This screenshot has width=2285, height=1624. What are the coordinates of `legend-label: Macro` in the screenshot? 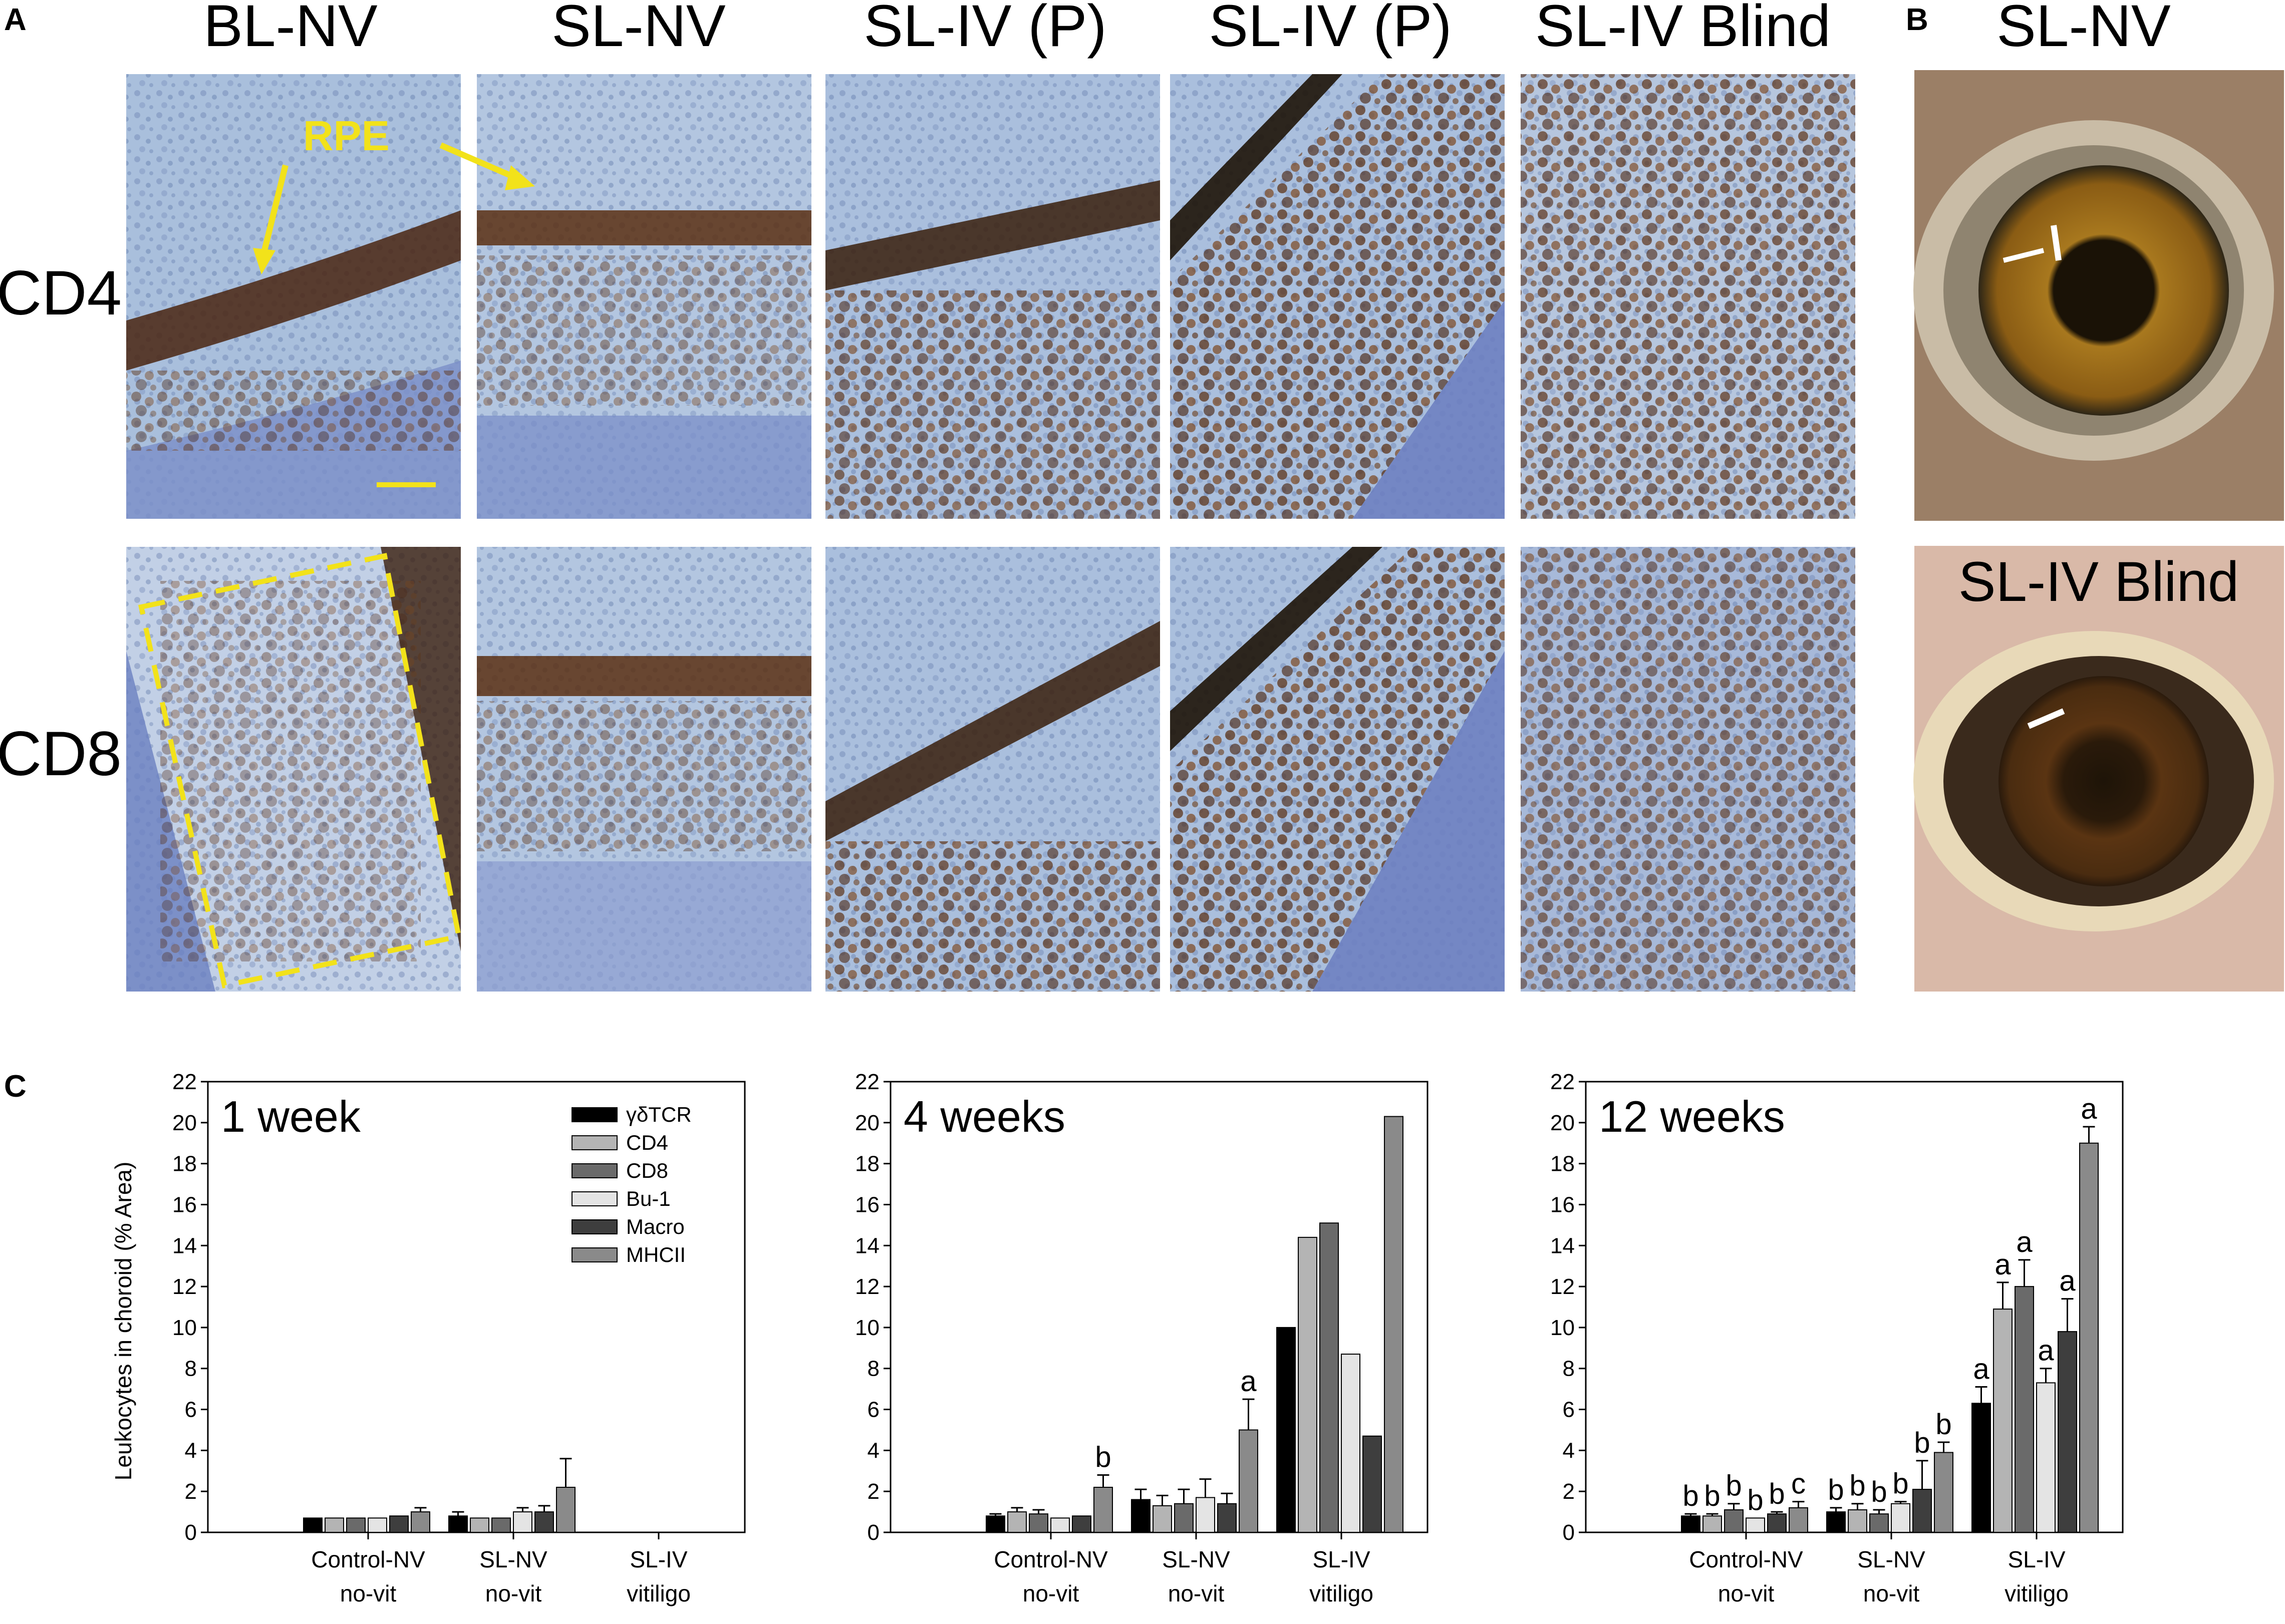 It's located at (655, 1226).